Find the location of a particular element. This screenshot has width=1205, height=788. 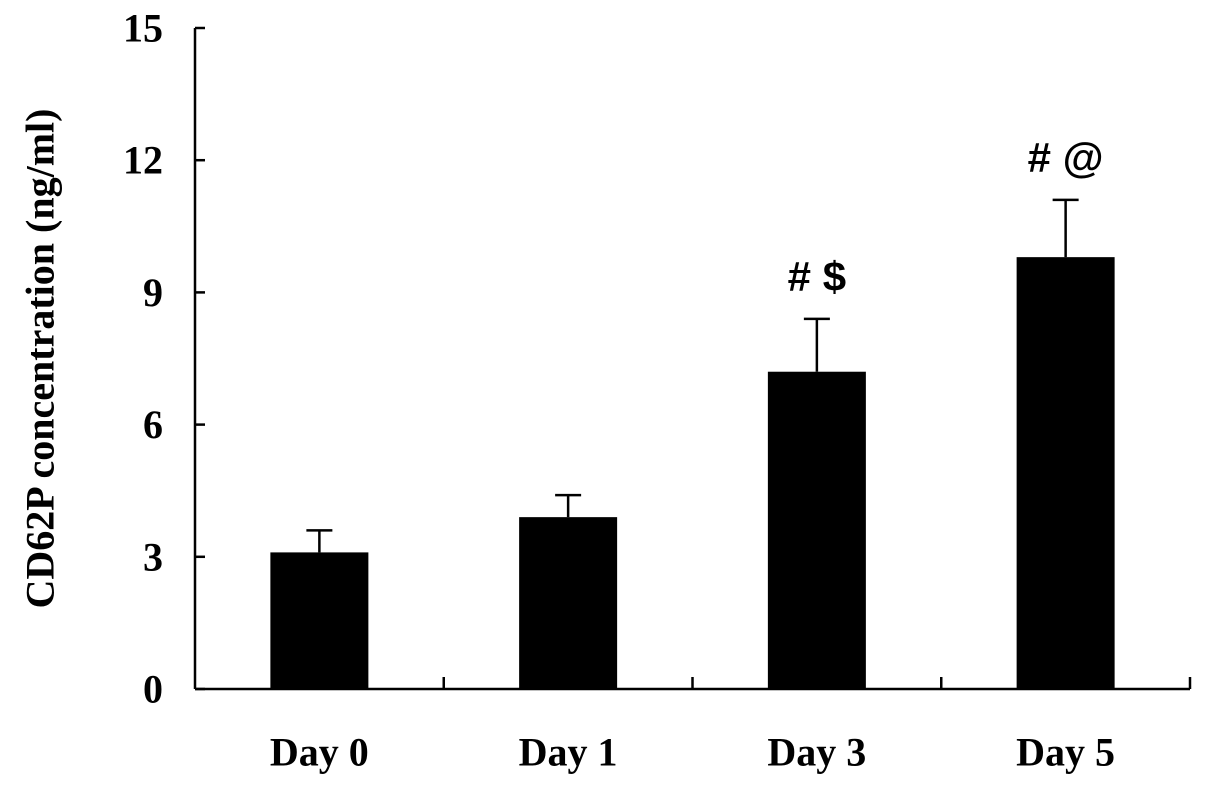

y-axis-title: CD62P concentration (ng/ml) is located at coordinates (40, 359).